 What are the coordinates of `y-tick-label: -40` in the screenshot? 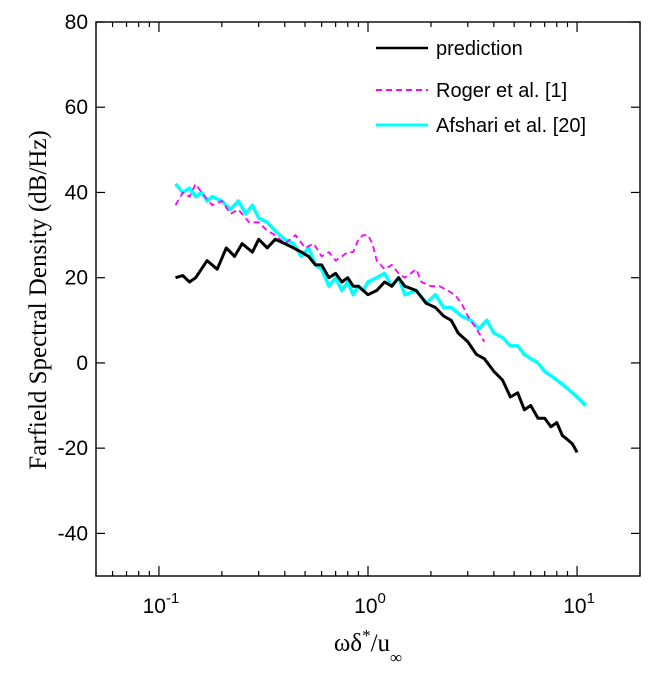 It's located at (73, 533).